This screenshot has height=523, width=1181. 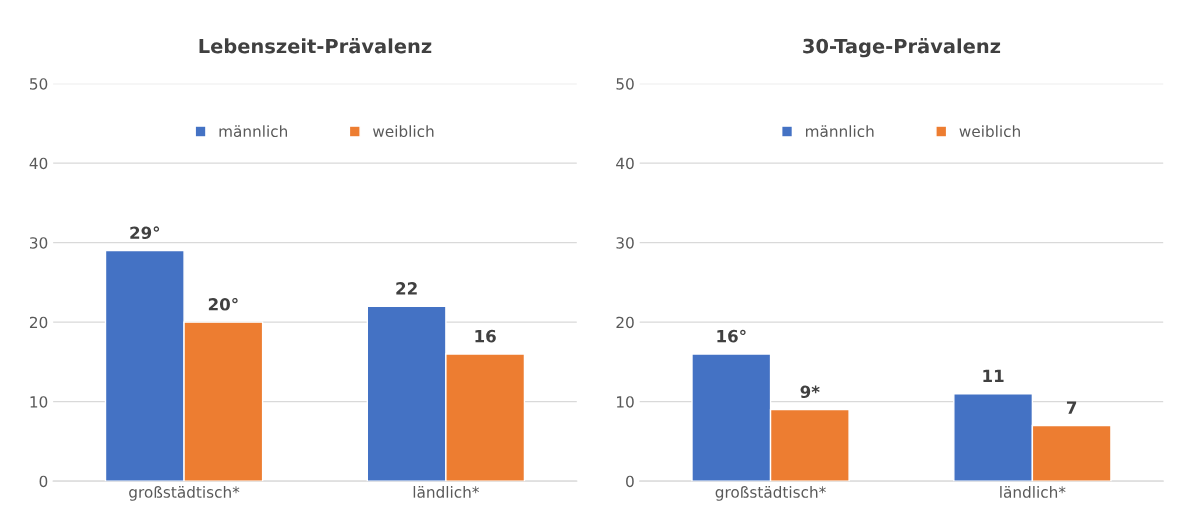 I want to click on data-label: 9*, so click(x=810, y=392).